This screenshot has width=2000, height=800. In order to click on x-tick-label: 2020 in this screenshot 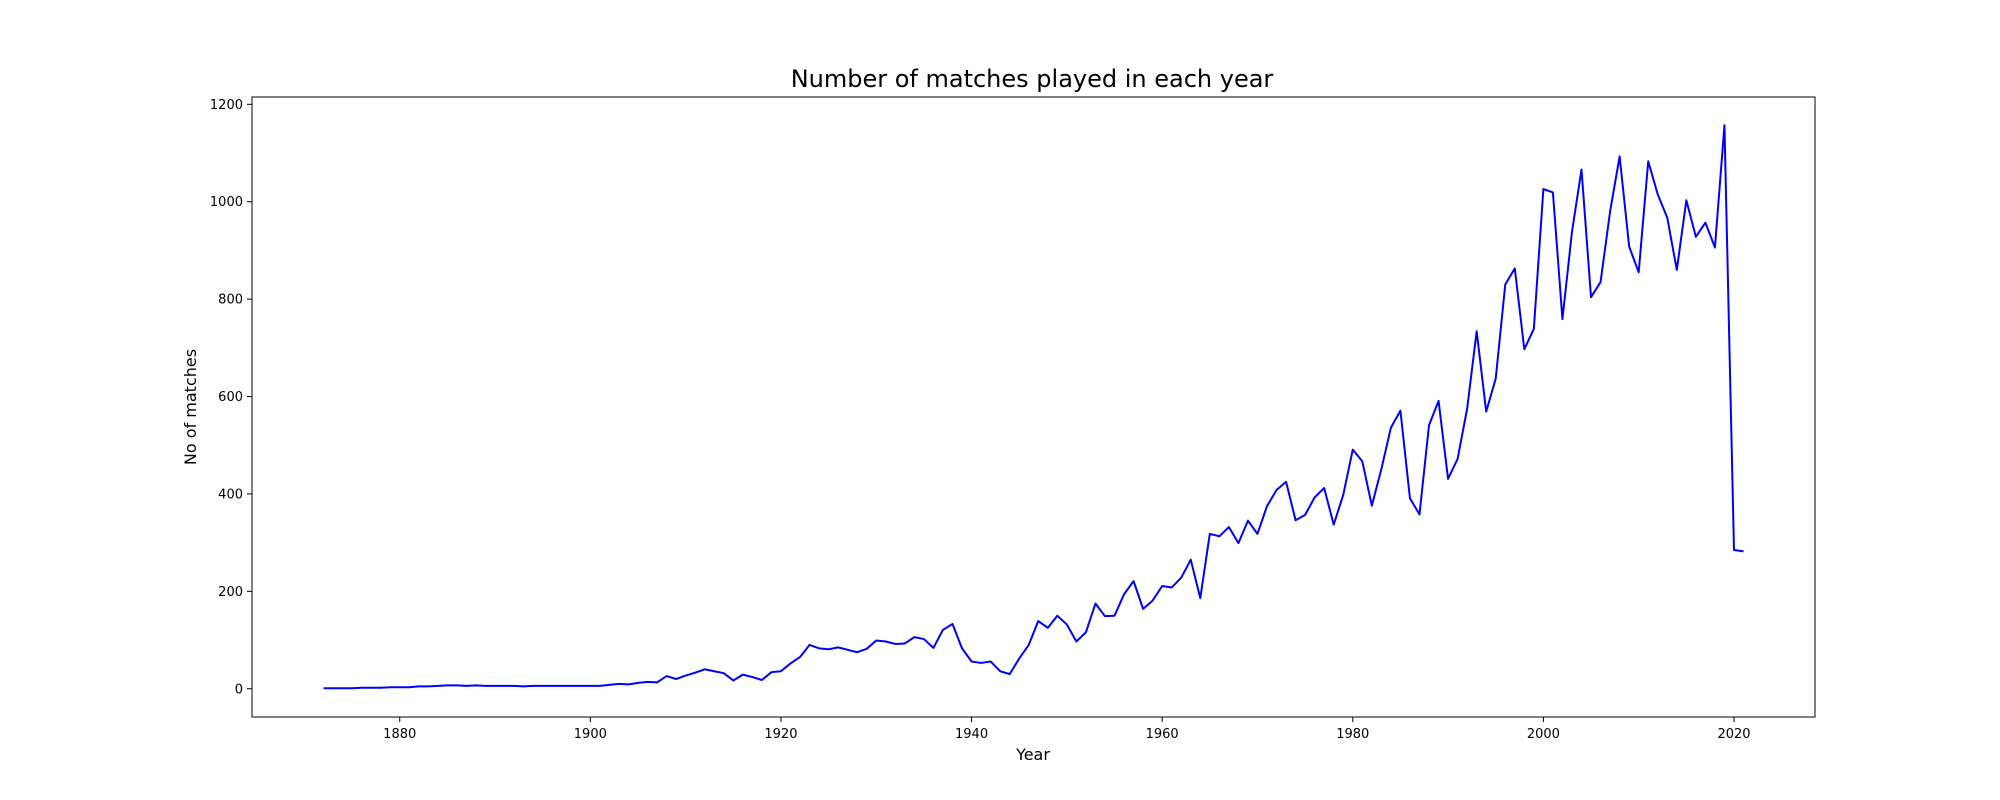, I will do `click(1733, 734)`.